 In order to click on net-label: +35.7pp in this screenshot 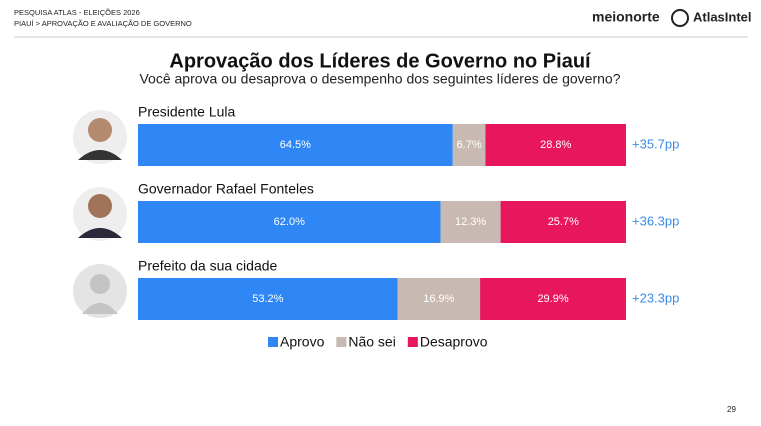, I will do `click(655, 143)`.